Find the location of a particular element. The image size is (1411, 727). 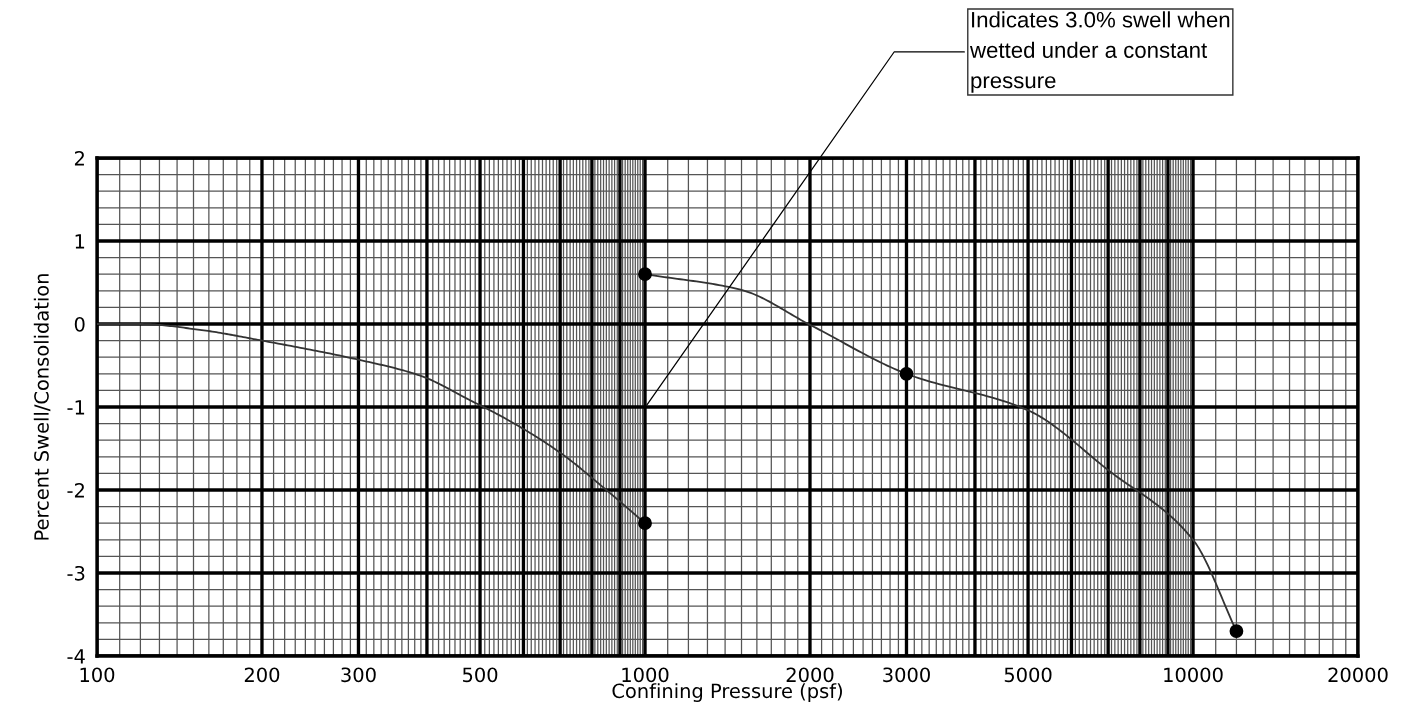

y-tick-label: -2 is located at coordinates (75, 490).